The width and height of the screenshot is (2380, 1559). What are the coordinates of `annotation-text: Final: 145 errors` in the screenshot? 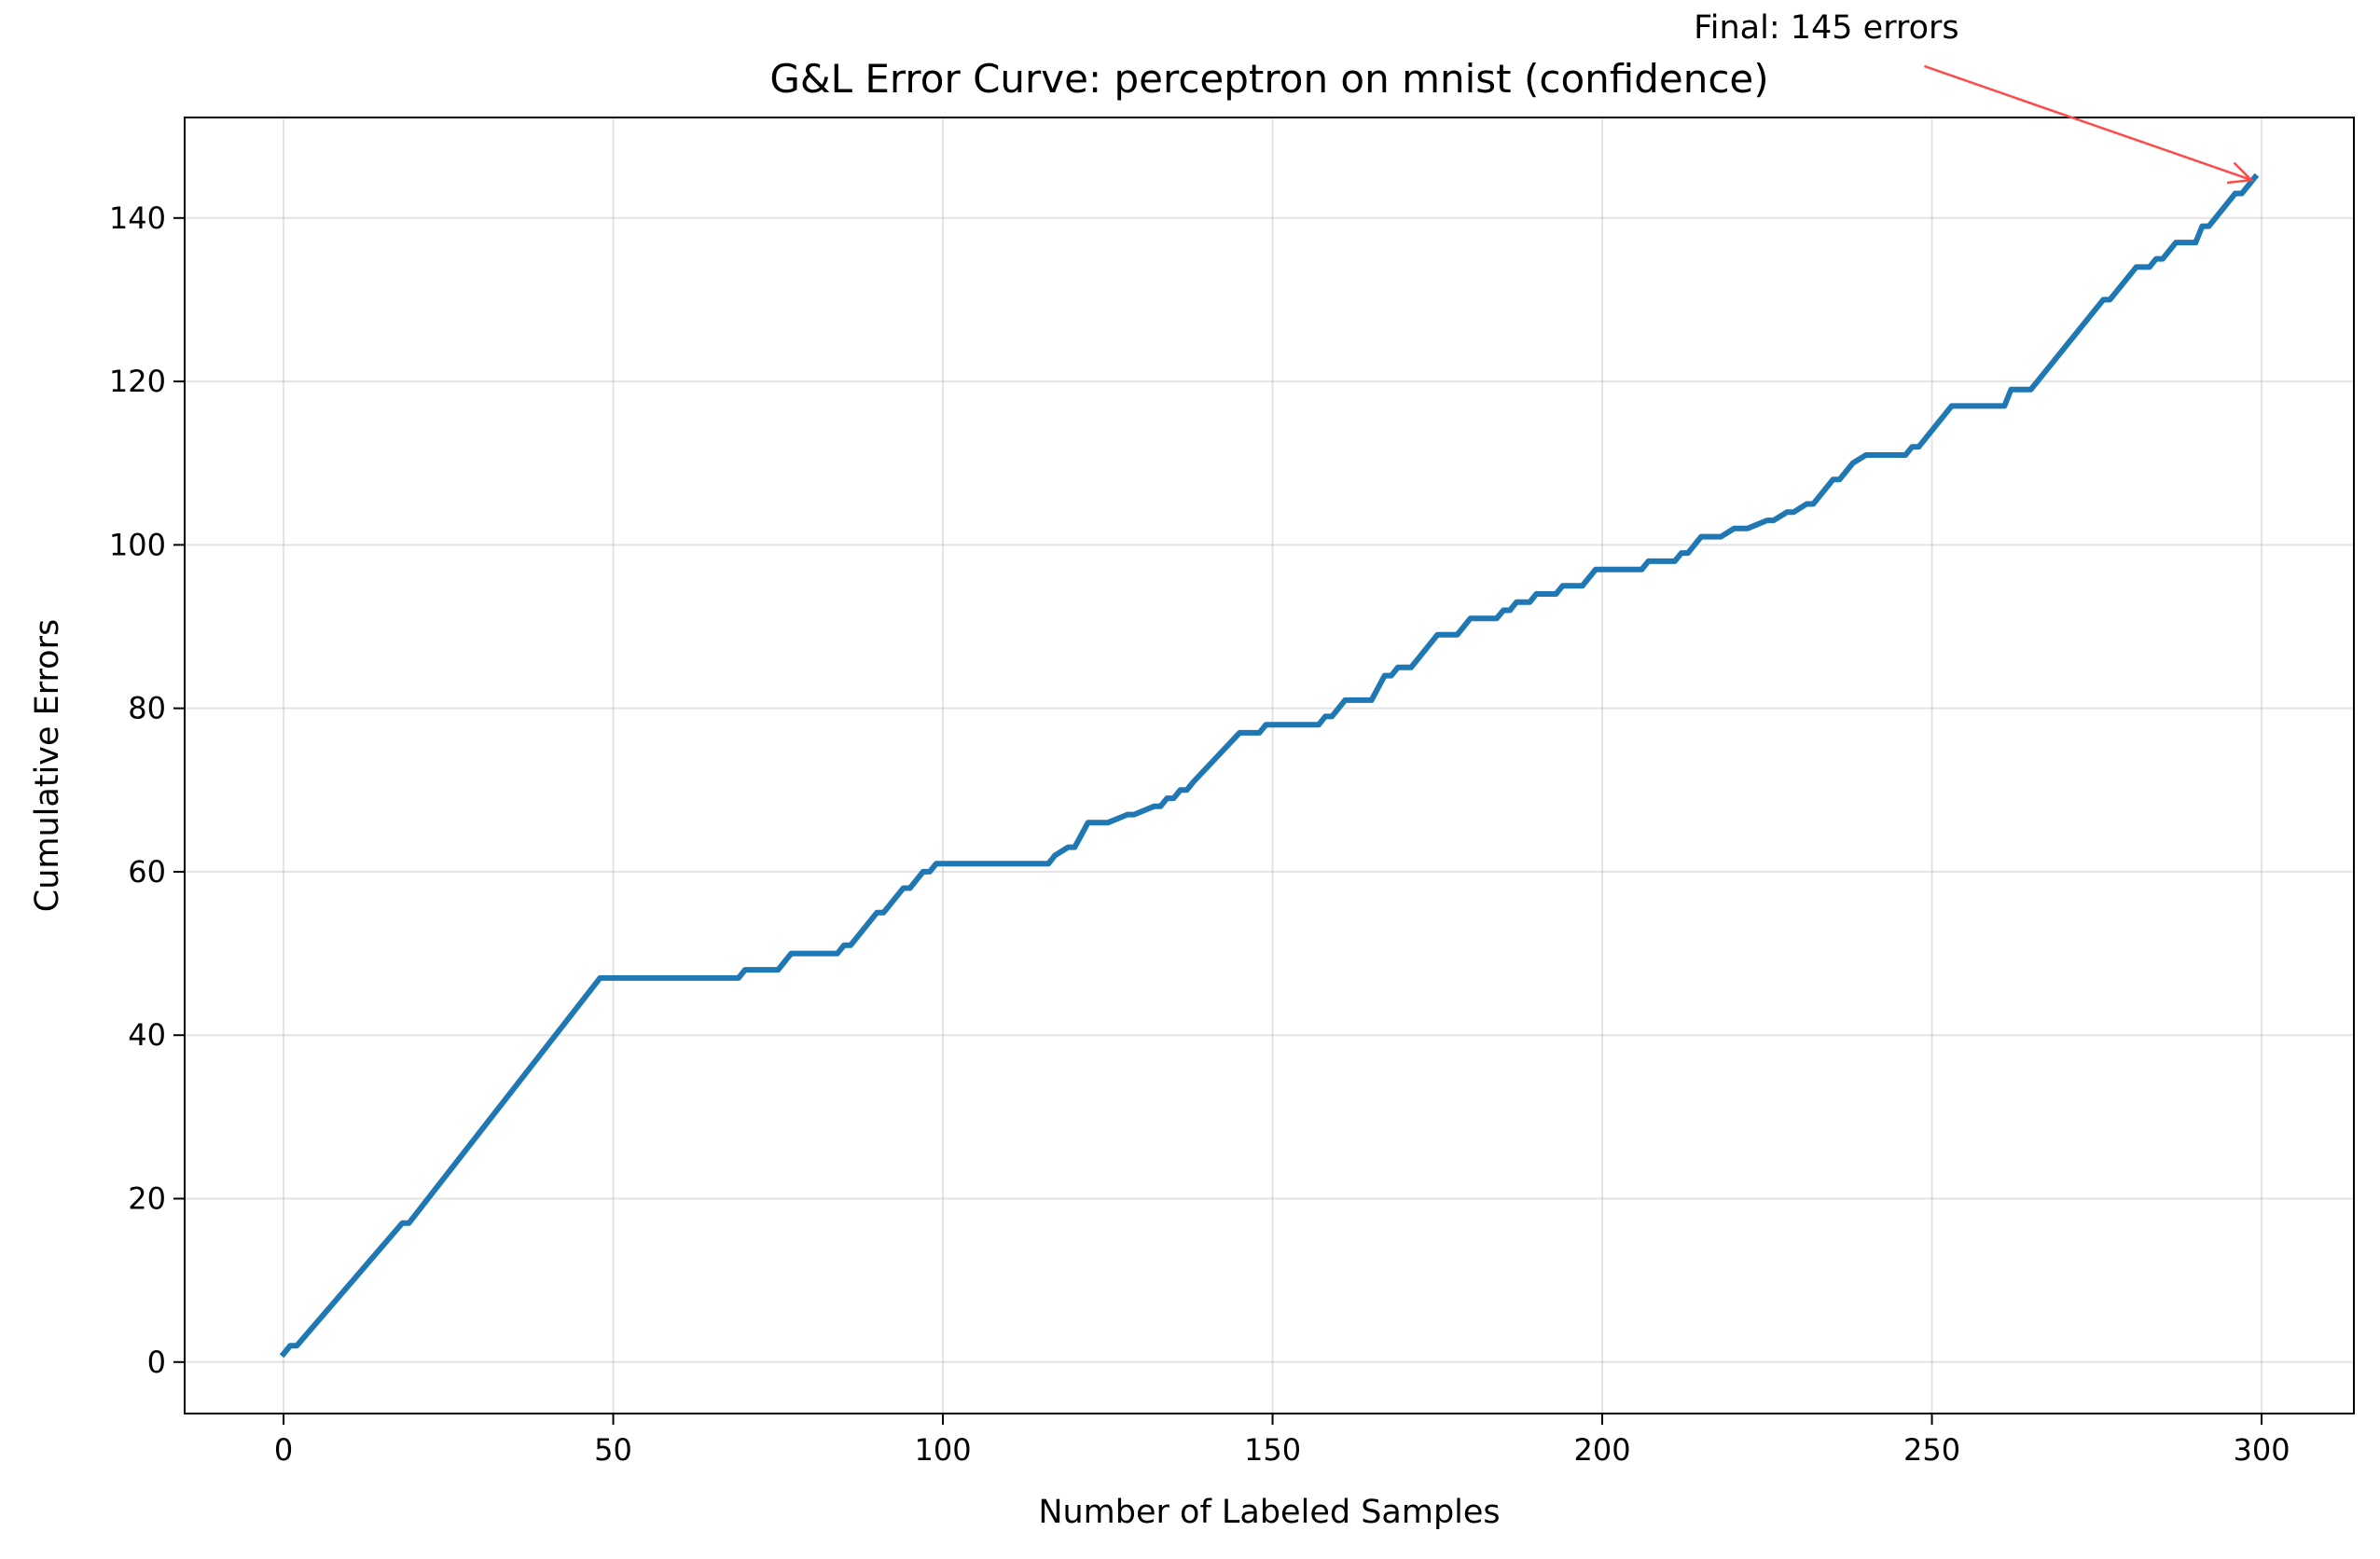 It's located at (1826, 28).